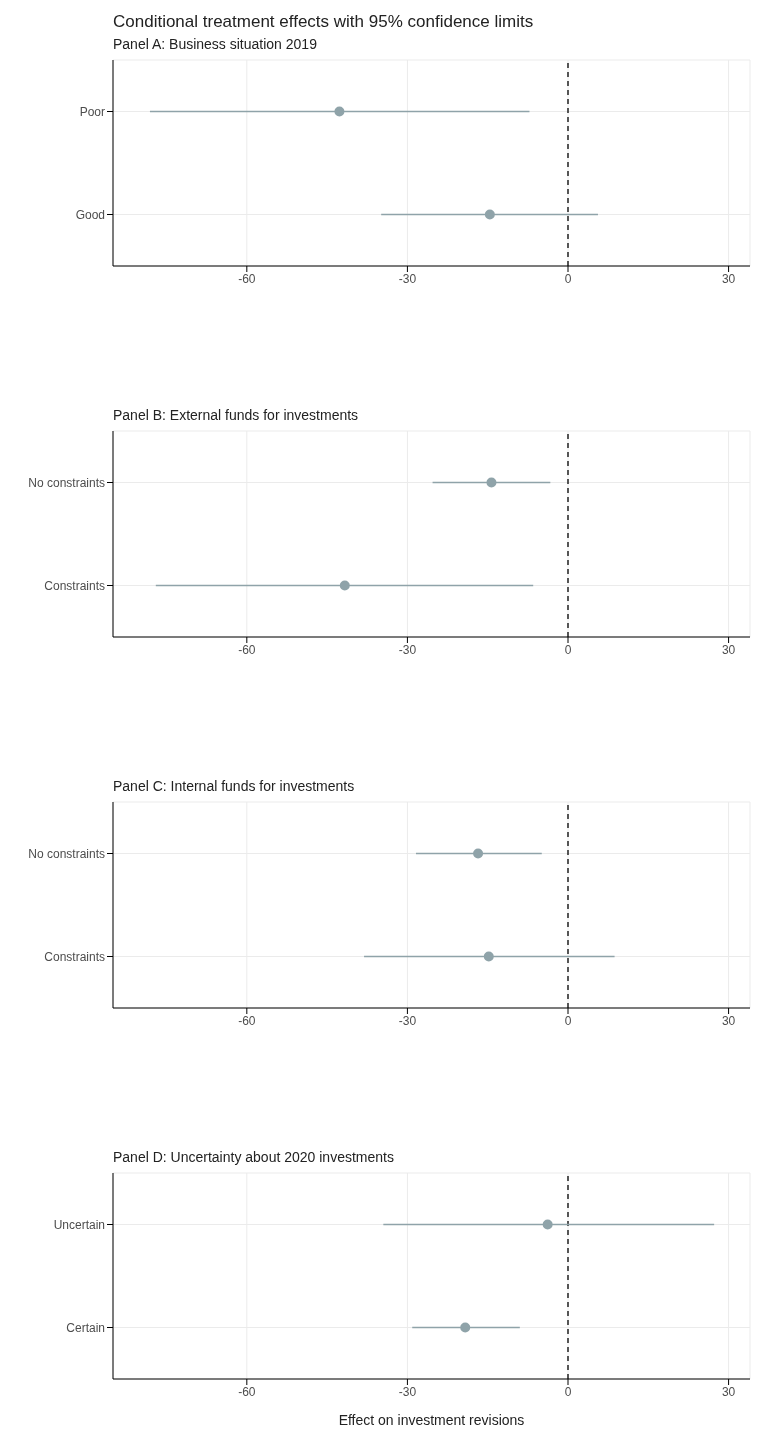 The width and height of the screenshot is (772, 1452). Describe the element at coordinates (234, 785) in the screenshot. I see `chart-subtitle: Panel C: Internal funds for investments` at that location.